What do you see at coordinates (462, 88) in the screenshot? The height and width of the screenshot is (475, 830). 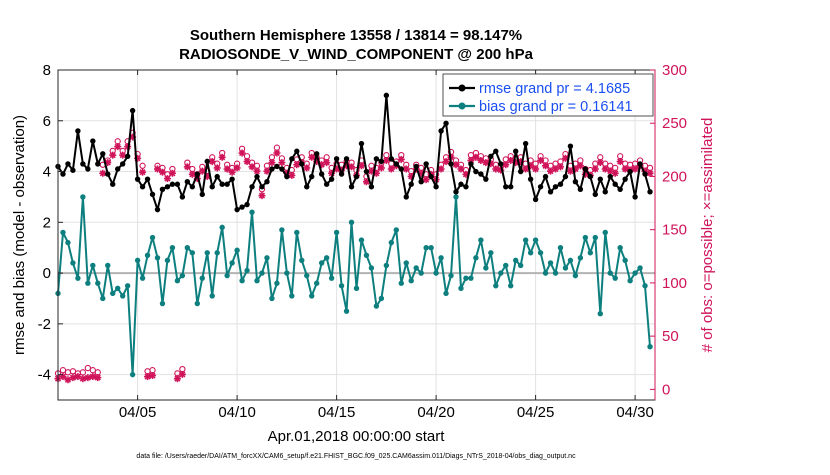 I see `legend-rmse-marker` at bounding box center [462, 88].